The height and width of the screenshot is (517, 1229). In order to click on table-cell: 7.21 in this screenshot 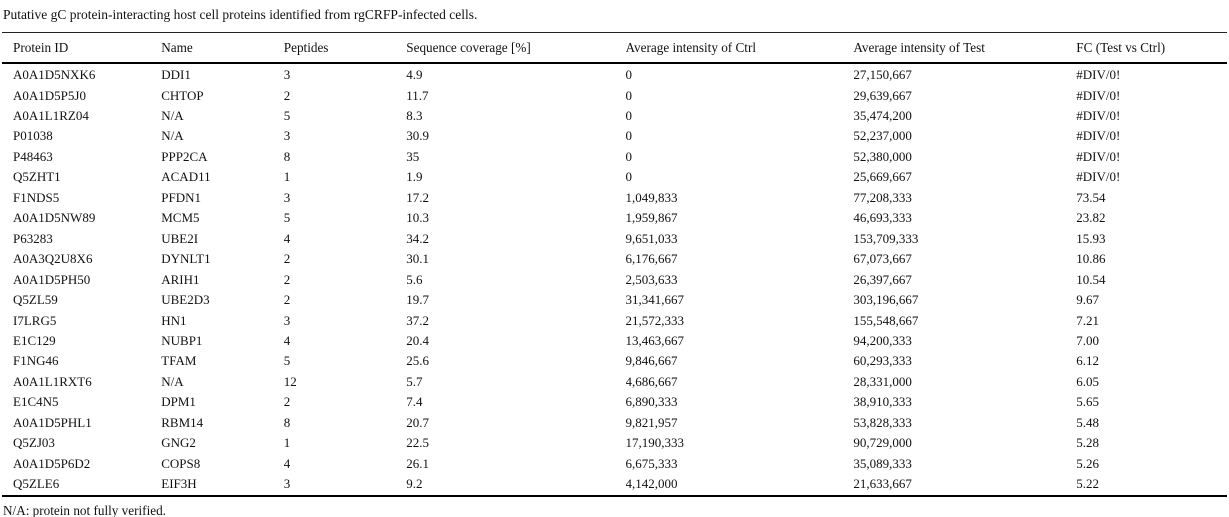, I will do `click(1088, 320)`.